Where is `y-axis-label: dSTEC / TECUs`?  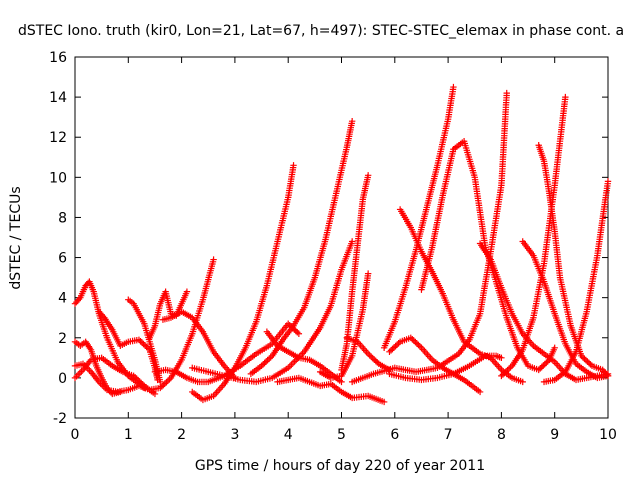 y-axis-label: dSTEC / TECUs is located at coordinates (16, 237).